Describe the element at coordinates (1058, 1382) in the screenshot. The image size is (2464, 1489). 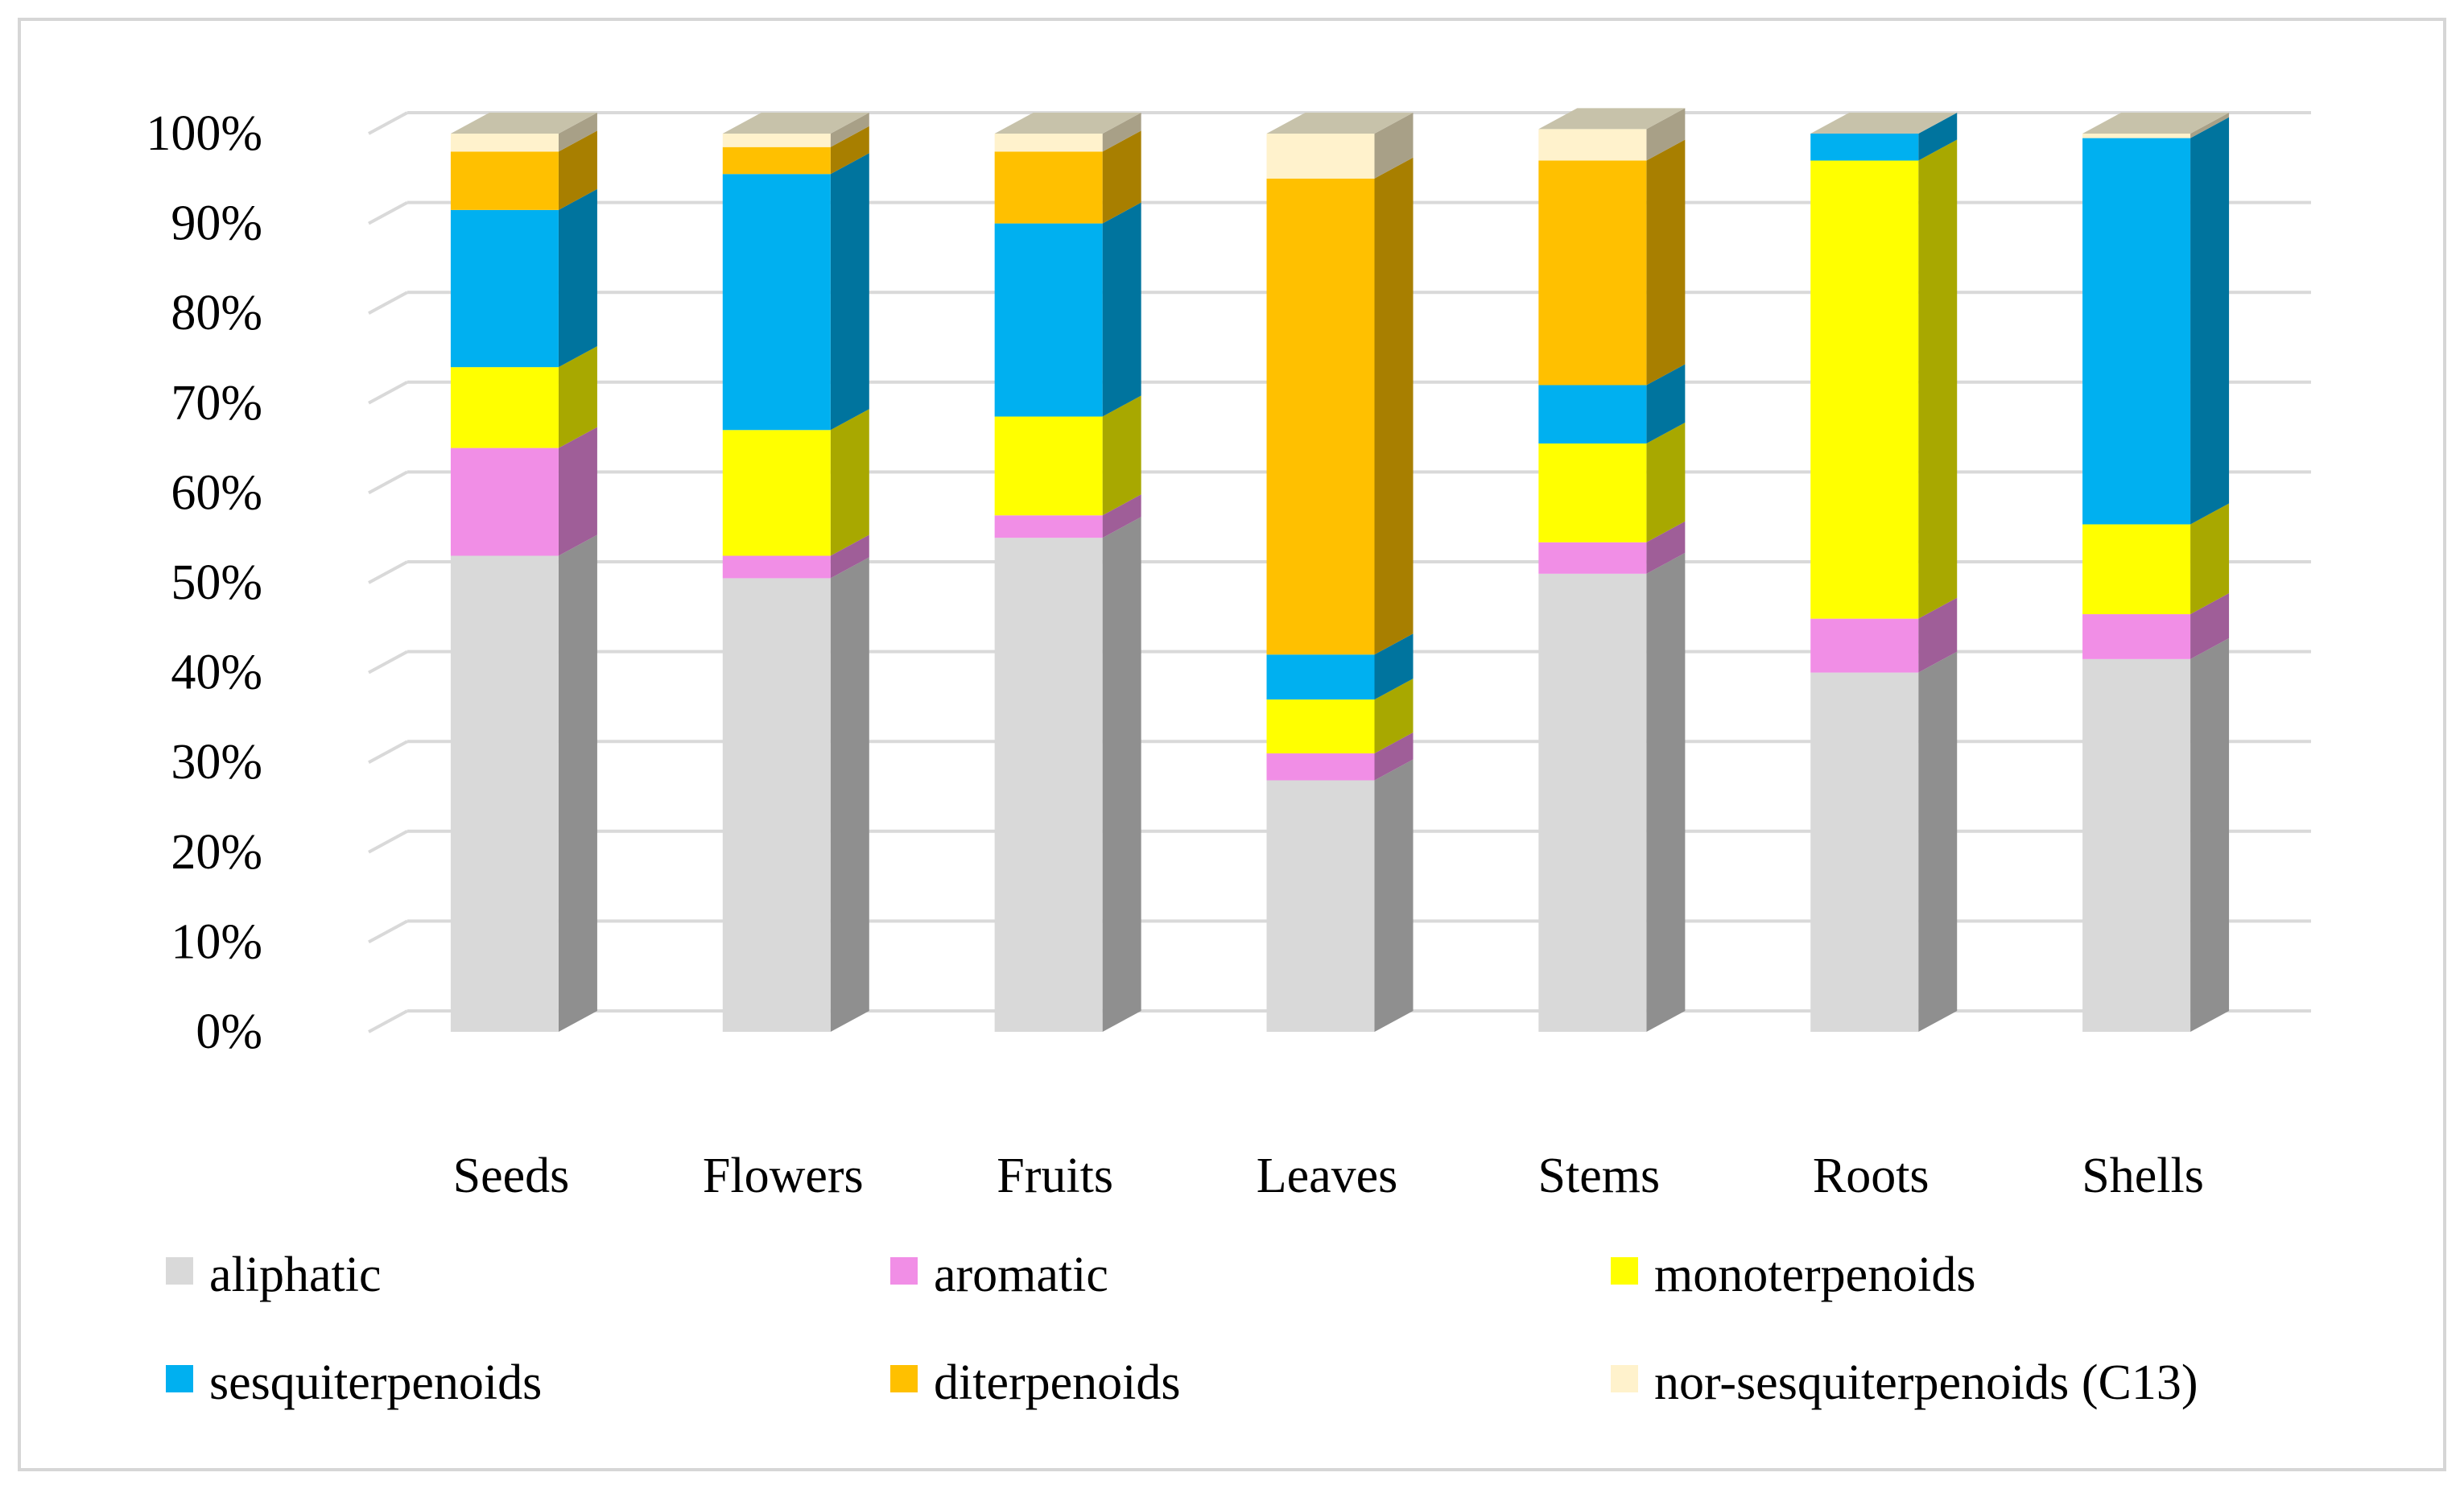
I see `legend-label: diterpenoids` at that location.